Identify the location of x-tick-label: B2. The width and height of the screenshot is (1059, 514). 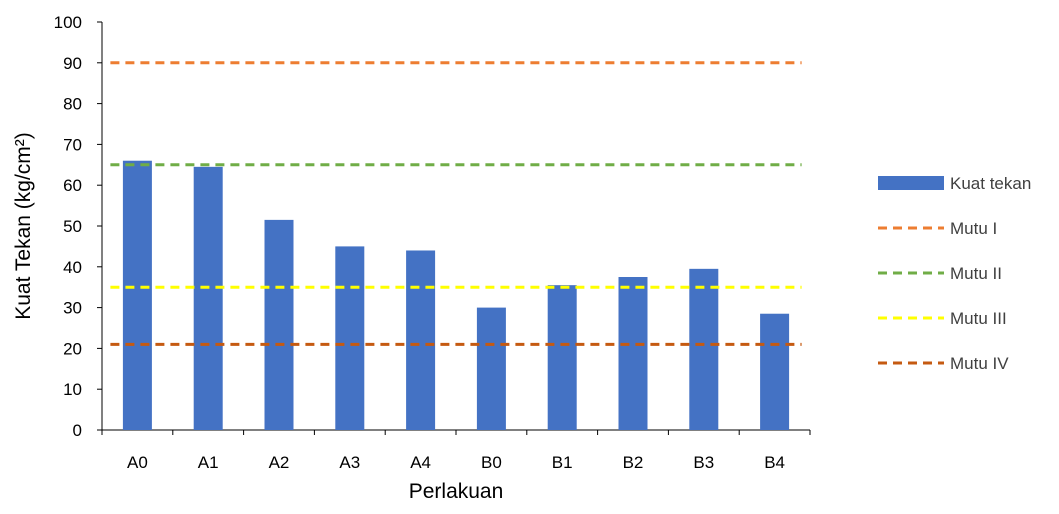
(633, 462).